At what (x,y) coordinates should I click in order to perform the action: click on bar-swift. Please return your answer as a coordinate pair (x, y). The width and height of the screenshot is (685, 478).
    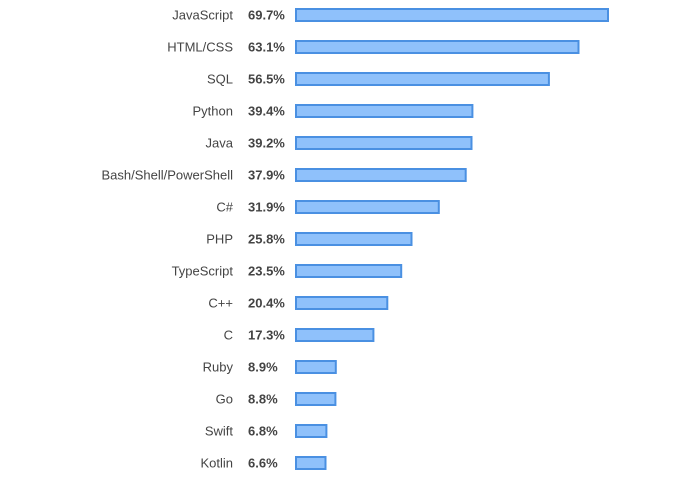
    Looking at the image, I should click on (311, 431).